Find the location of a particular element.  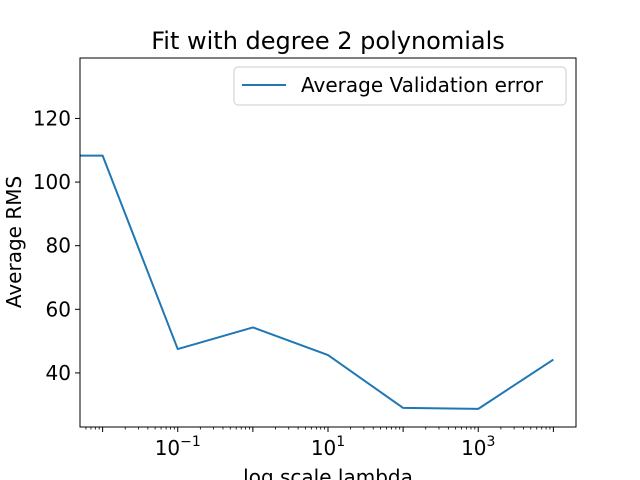

legend: Average Validation error is located at coordinates (400, 86).